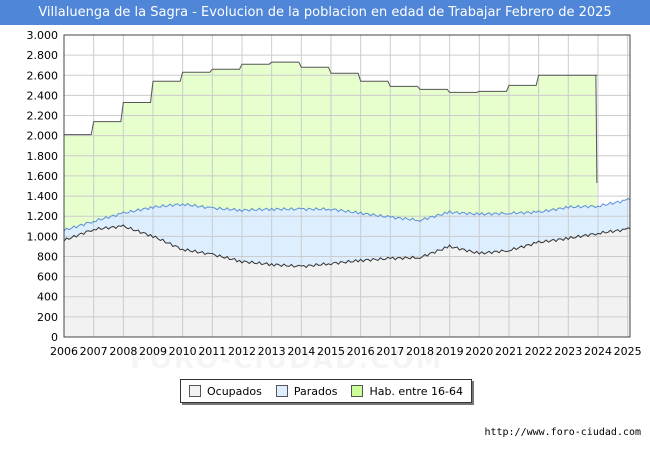 The image size is (650, 450). Describe the element at coordinates (628, 351) in the screenshot. I see `x-tick-label: 2025` at that location.